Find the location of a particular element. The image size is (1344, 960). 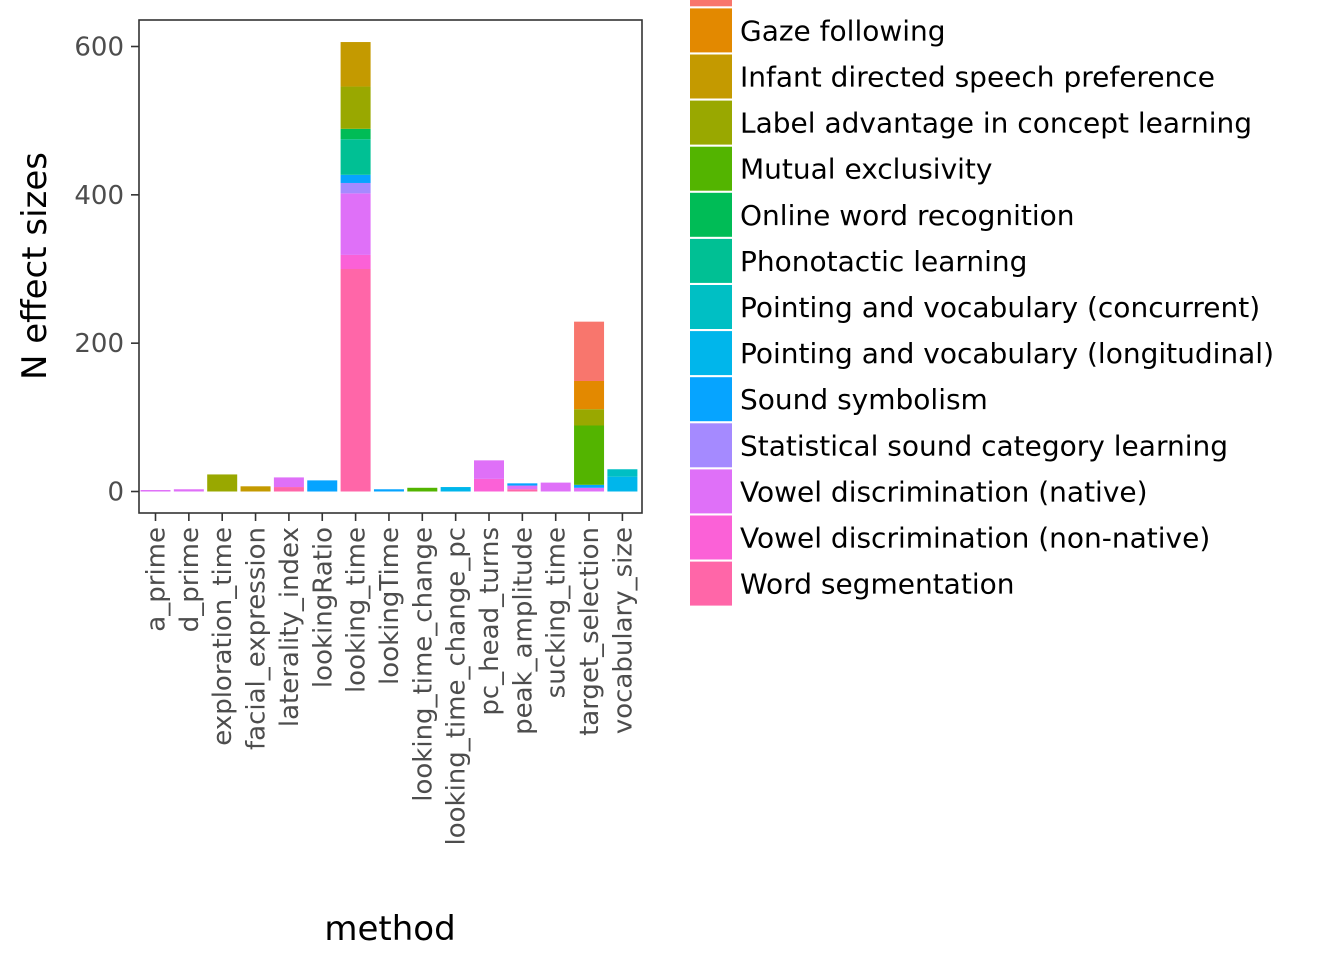

bar-segment-lookingRatio is located at coordinates (322, 486).